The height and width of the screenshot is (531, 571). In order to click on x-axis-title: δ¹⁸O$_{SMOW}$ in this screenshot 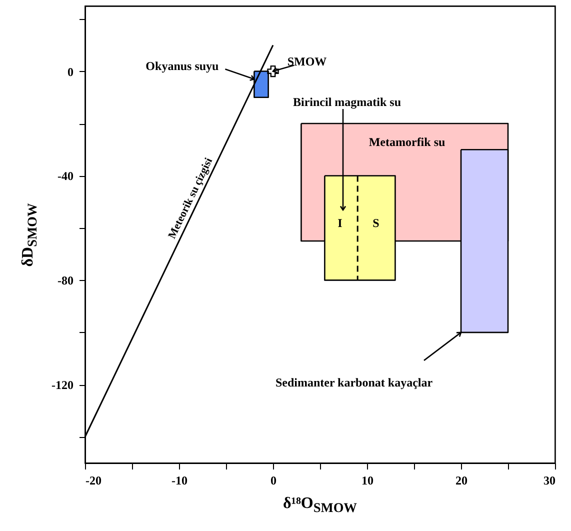, I will do `click(320, 505)`.